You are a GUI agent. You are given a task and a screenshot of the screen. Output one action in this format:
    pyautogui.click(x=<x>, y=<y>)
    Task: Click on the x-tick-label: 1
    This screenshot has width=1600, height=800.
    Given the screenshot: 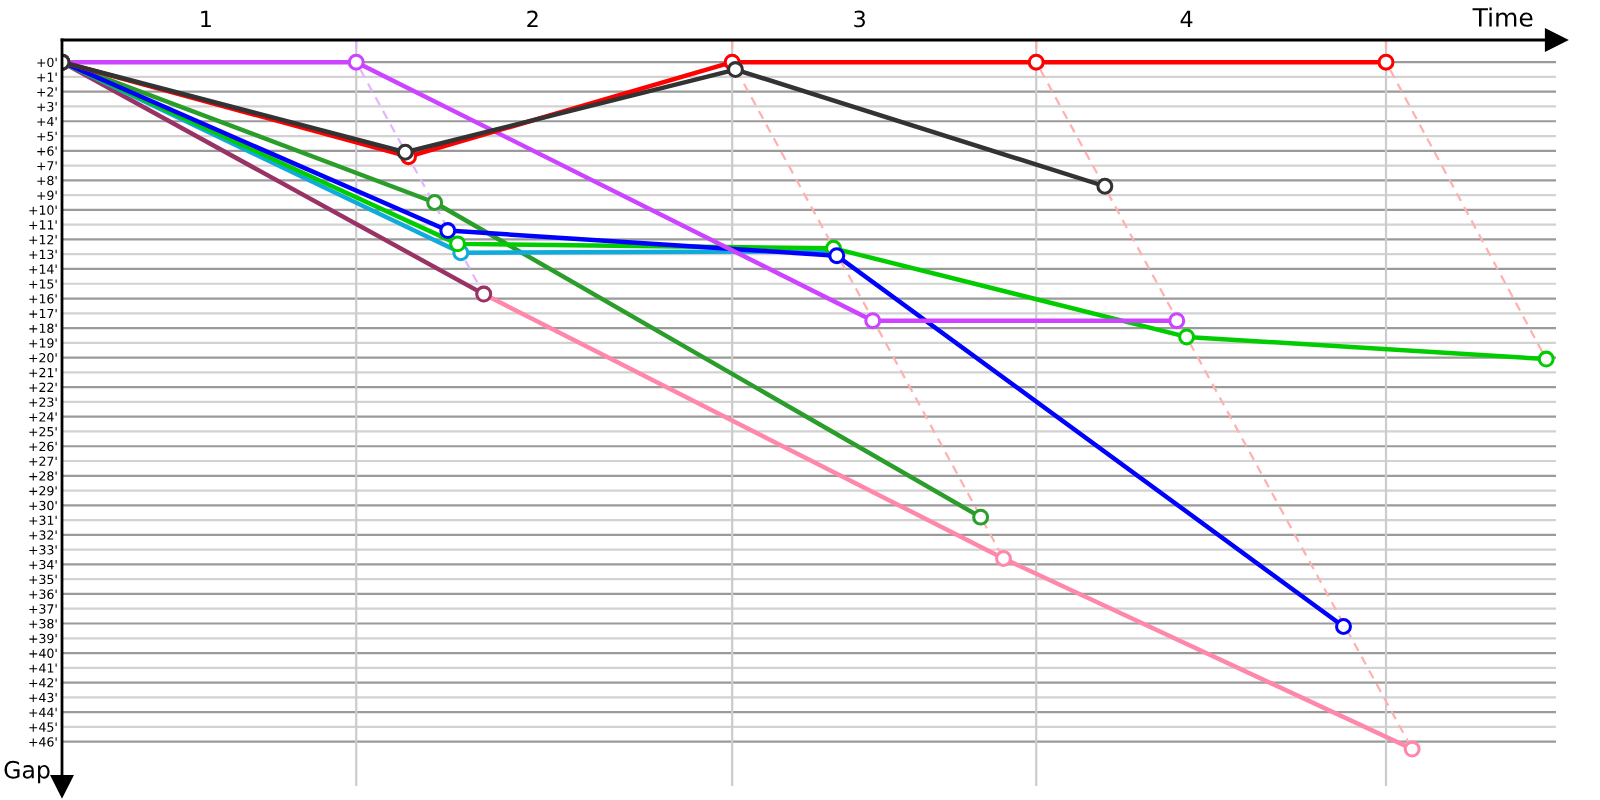 What is the action you would take?
    pyautogui.click(x=206, y=19)
    